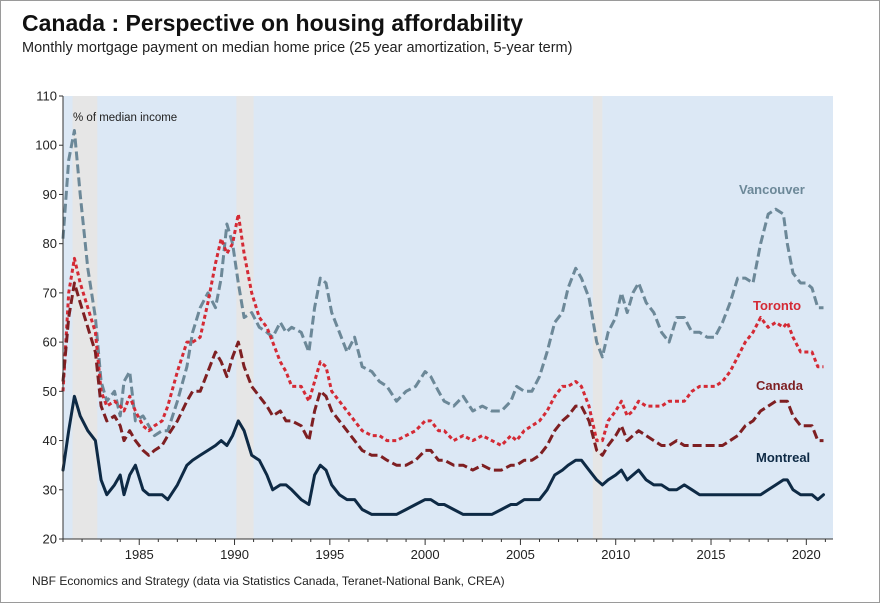 This screenshot has width=880, height=603. Describe the element at coordinates (520, 554) in the screenshot. I see `x-tick-label: 2005` at that location.